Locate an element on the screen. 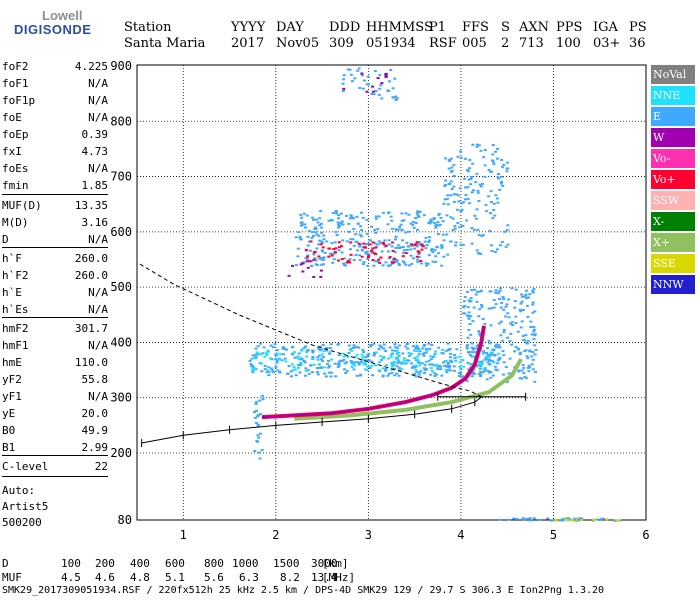  digisonde-logo: Lowell DIGISONDE is located at coordinates (61, 32).